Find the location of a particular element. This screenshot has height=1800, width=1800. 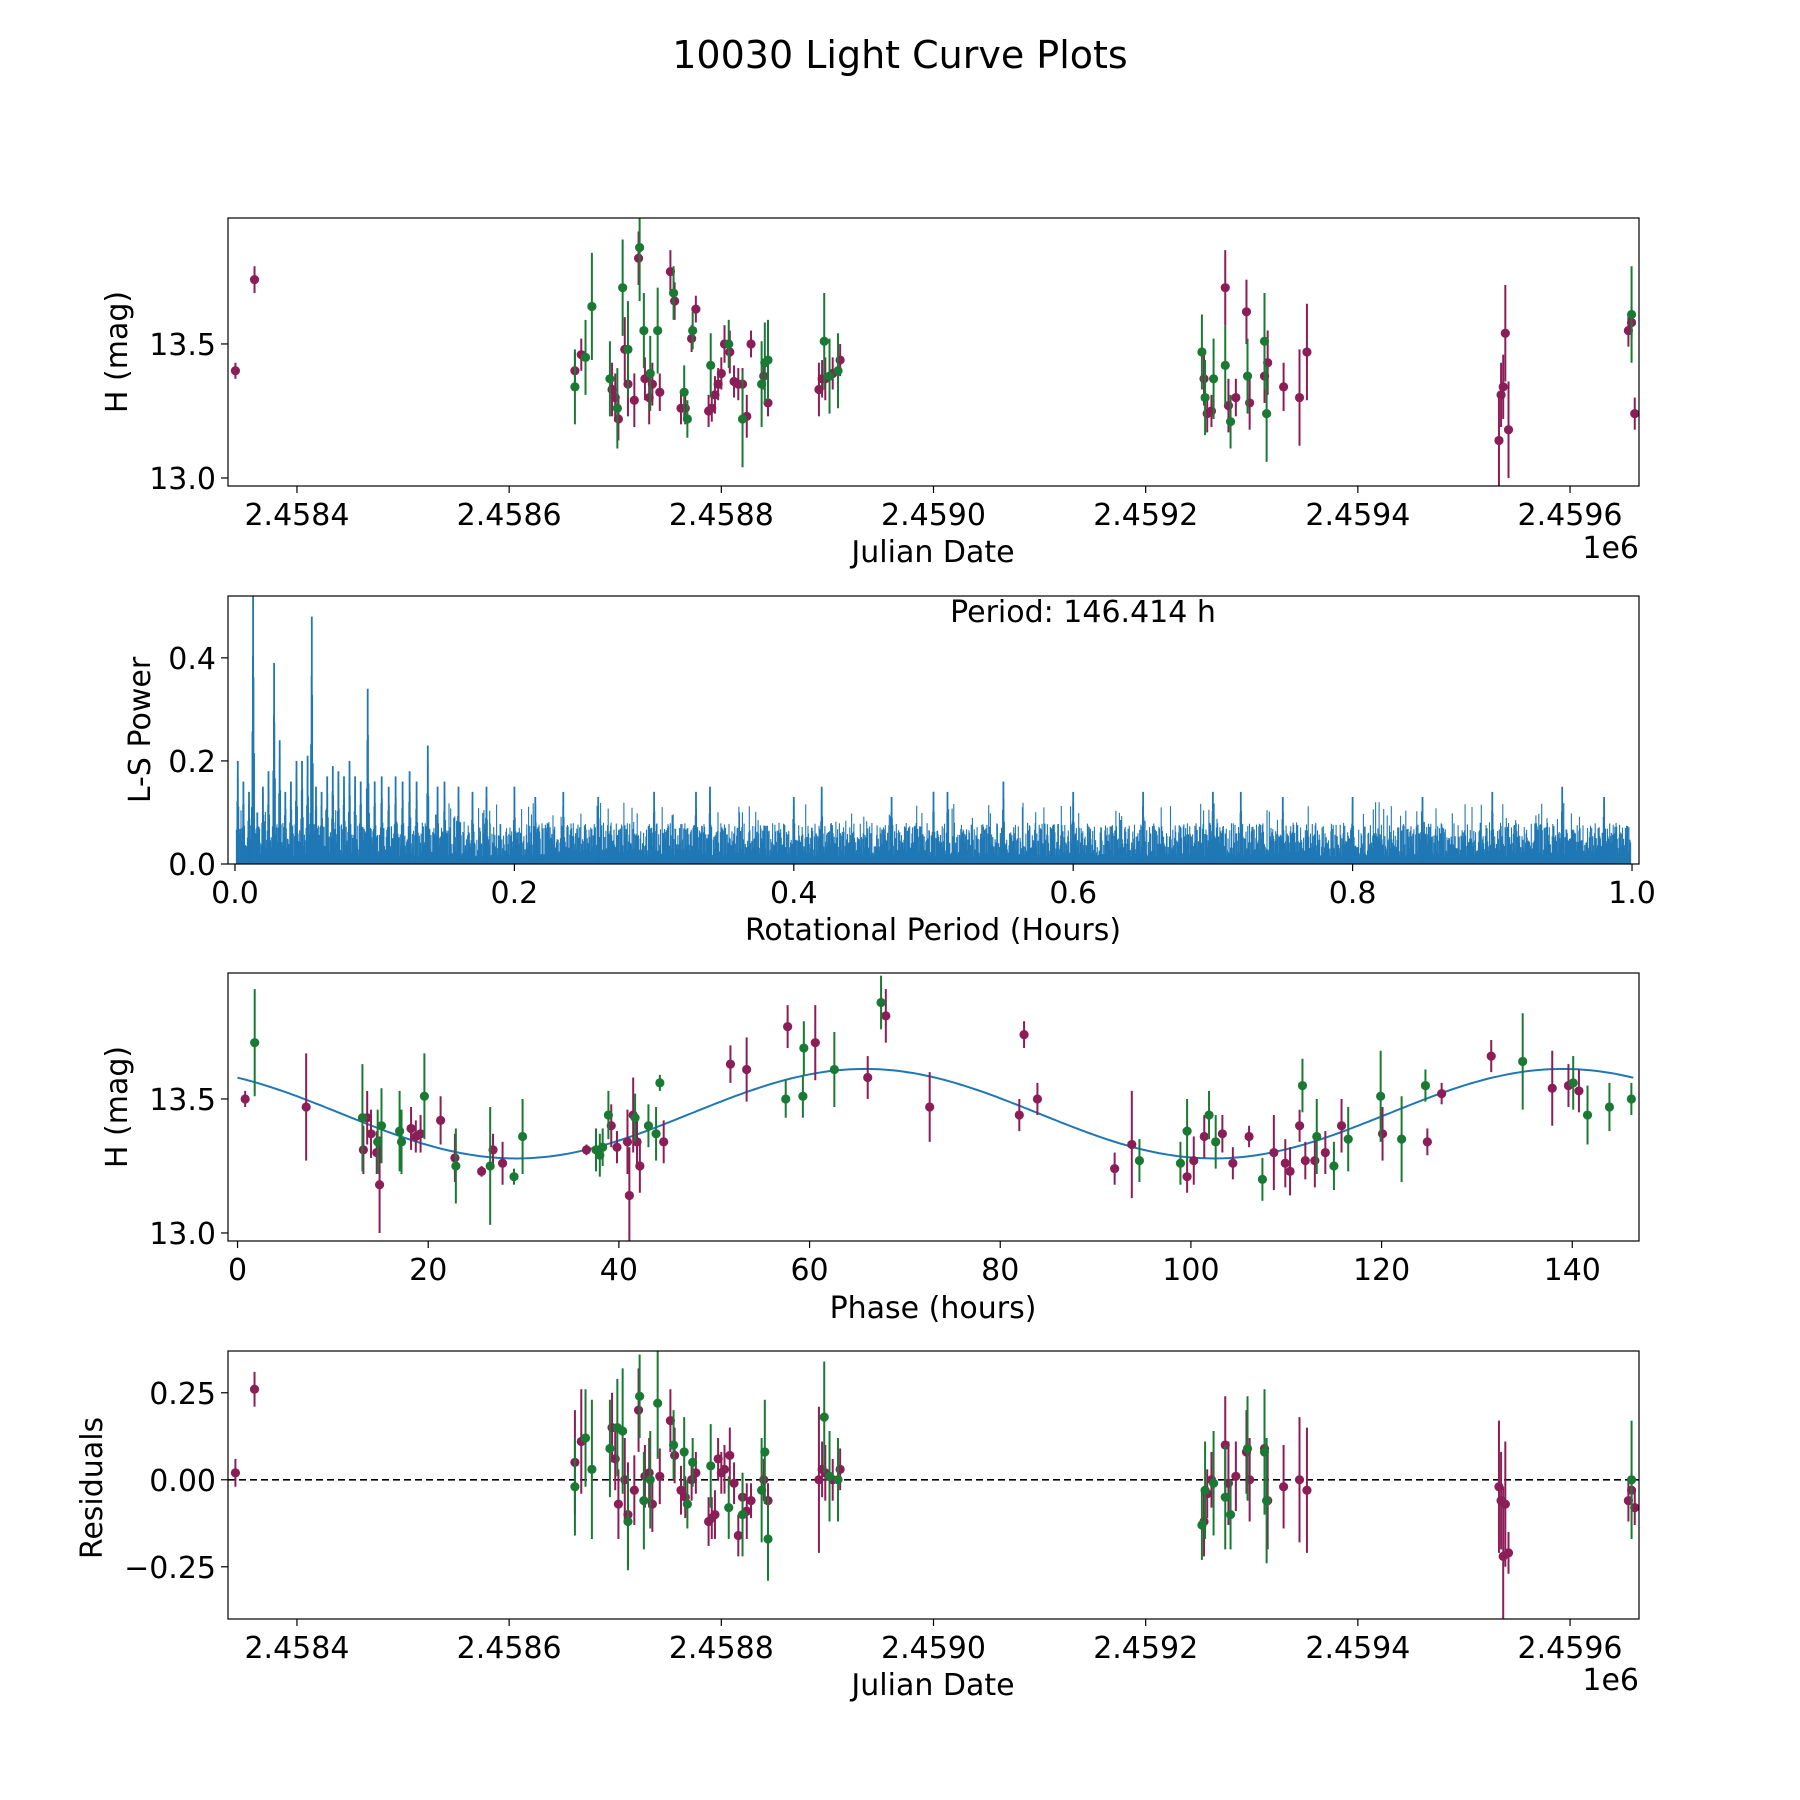

residuals-x-tick-label: 2.4588 is located at coordinates (721, 1648).